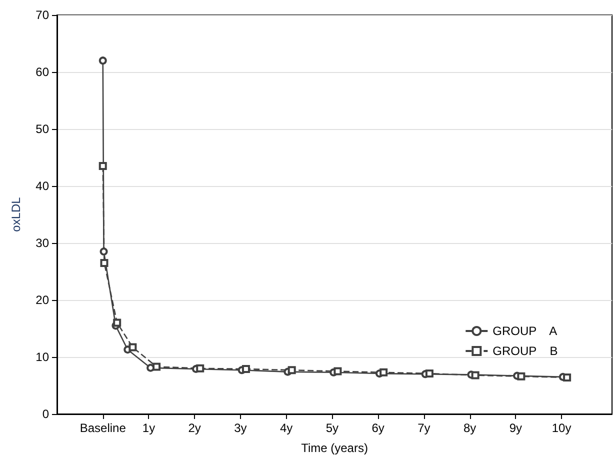 This screenshot has height=462, width=613. What do you see at coordinates (43, 15) in the screenshot?
I see `y-tick-label: 70` at bounding box center [43, 15].